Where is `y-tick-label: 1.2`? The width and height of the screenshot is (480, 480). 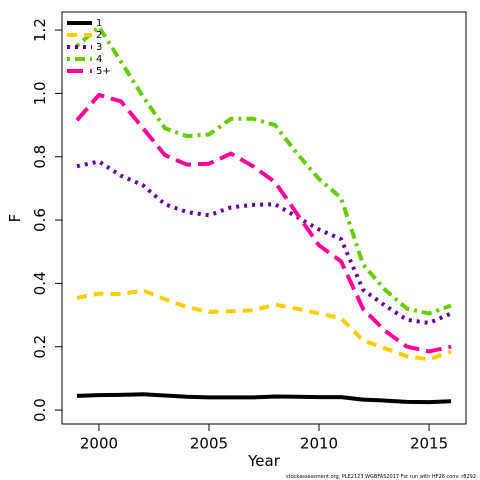 y-tick-label: 1.2 is located at coordinates (40, 30).